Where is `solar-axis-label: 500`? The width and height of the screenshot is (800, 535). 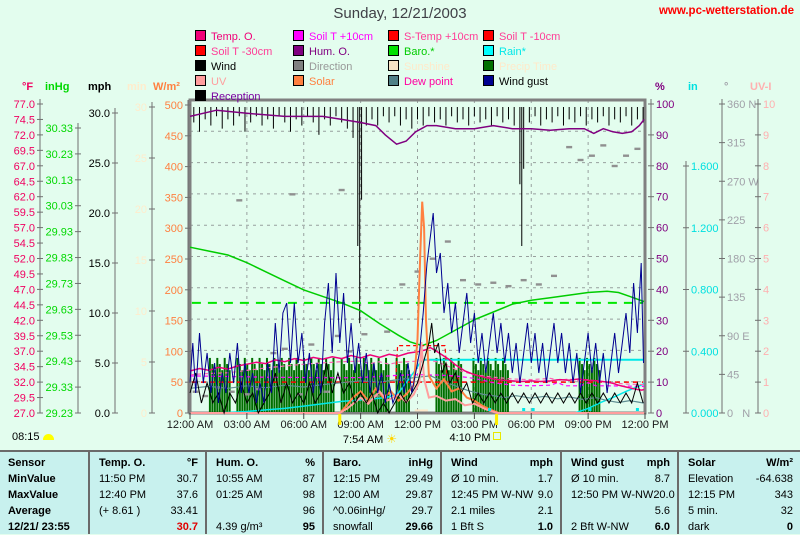
solar-axis-label: 500 is located at coordinates (174, 106).